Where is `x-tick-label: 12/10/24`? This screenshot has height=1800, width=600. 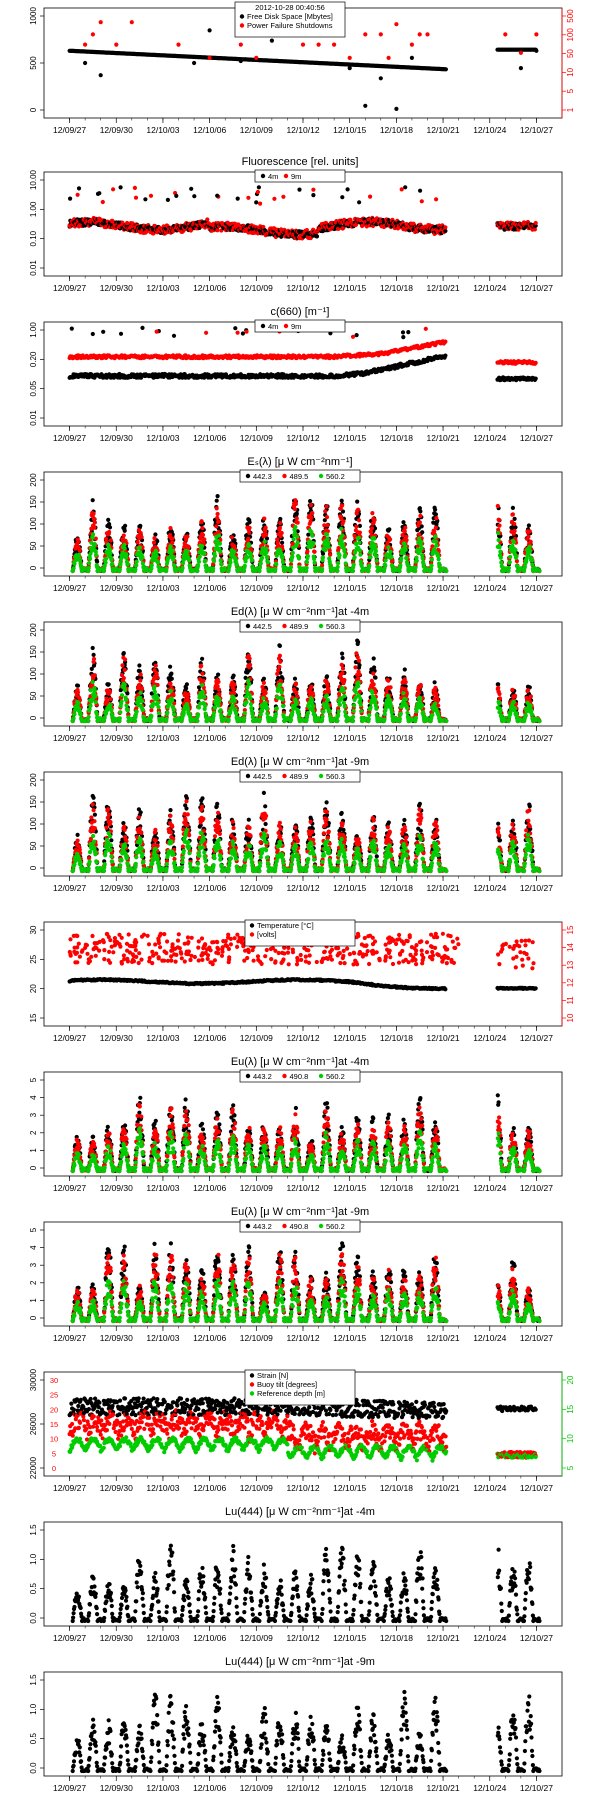 x-tick-label: 12/10/24 is located at coordinates (489, 130).